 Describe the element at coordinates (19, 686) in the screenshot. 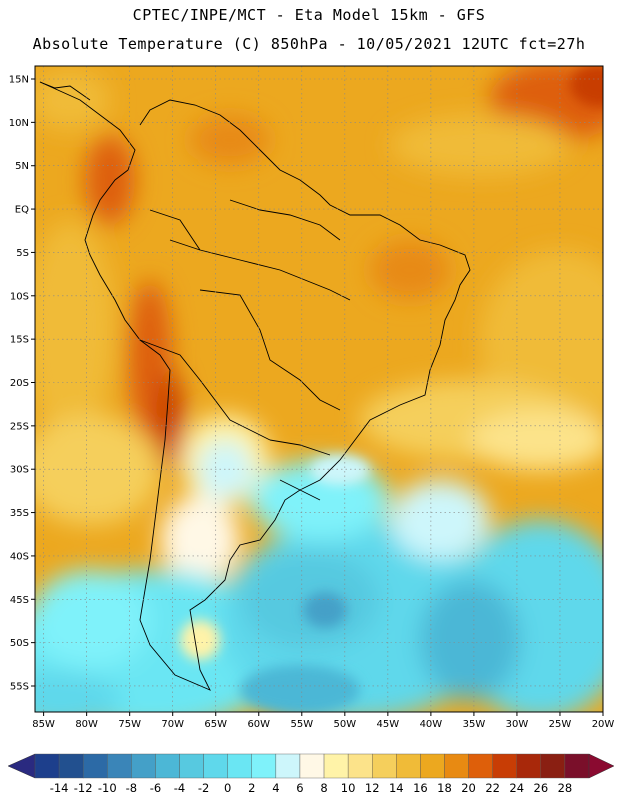

I see `lat-tick-label: 55S` at that location.